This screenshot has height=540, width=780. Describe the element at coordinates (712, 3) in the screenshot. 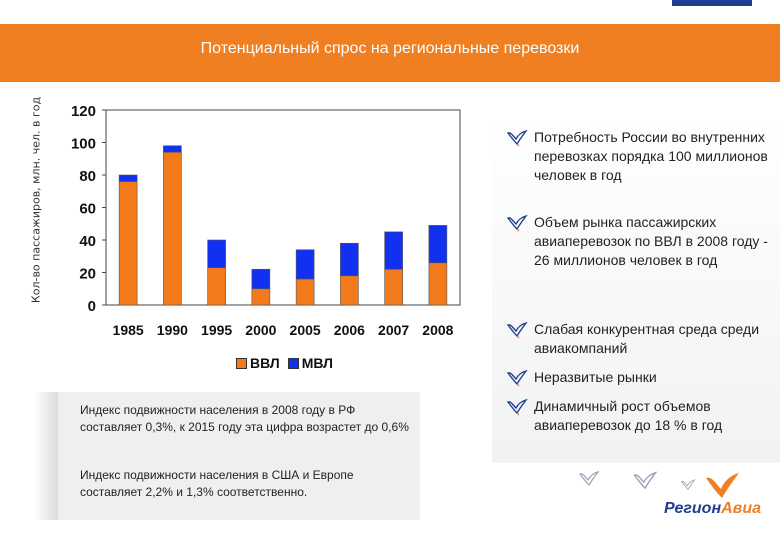

I see `top-accent-bar` at that location.